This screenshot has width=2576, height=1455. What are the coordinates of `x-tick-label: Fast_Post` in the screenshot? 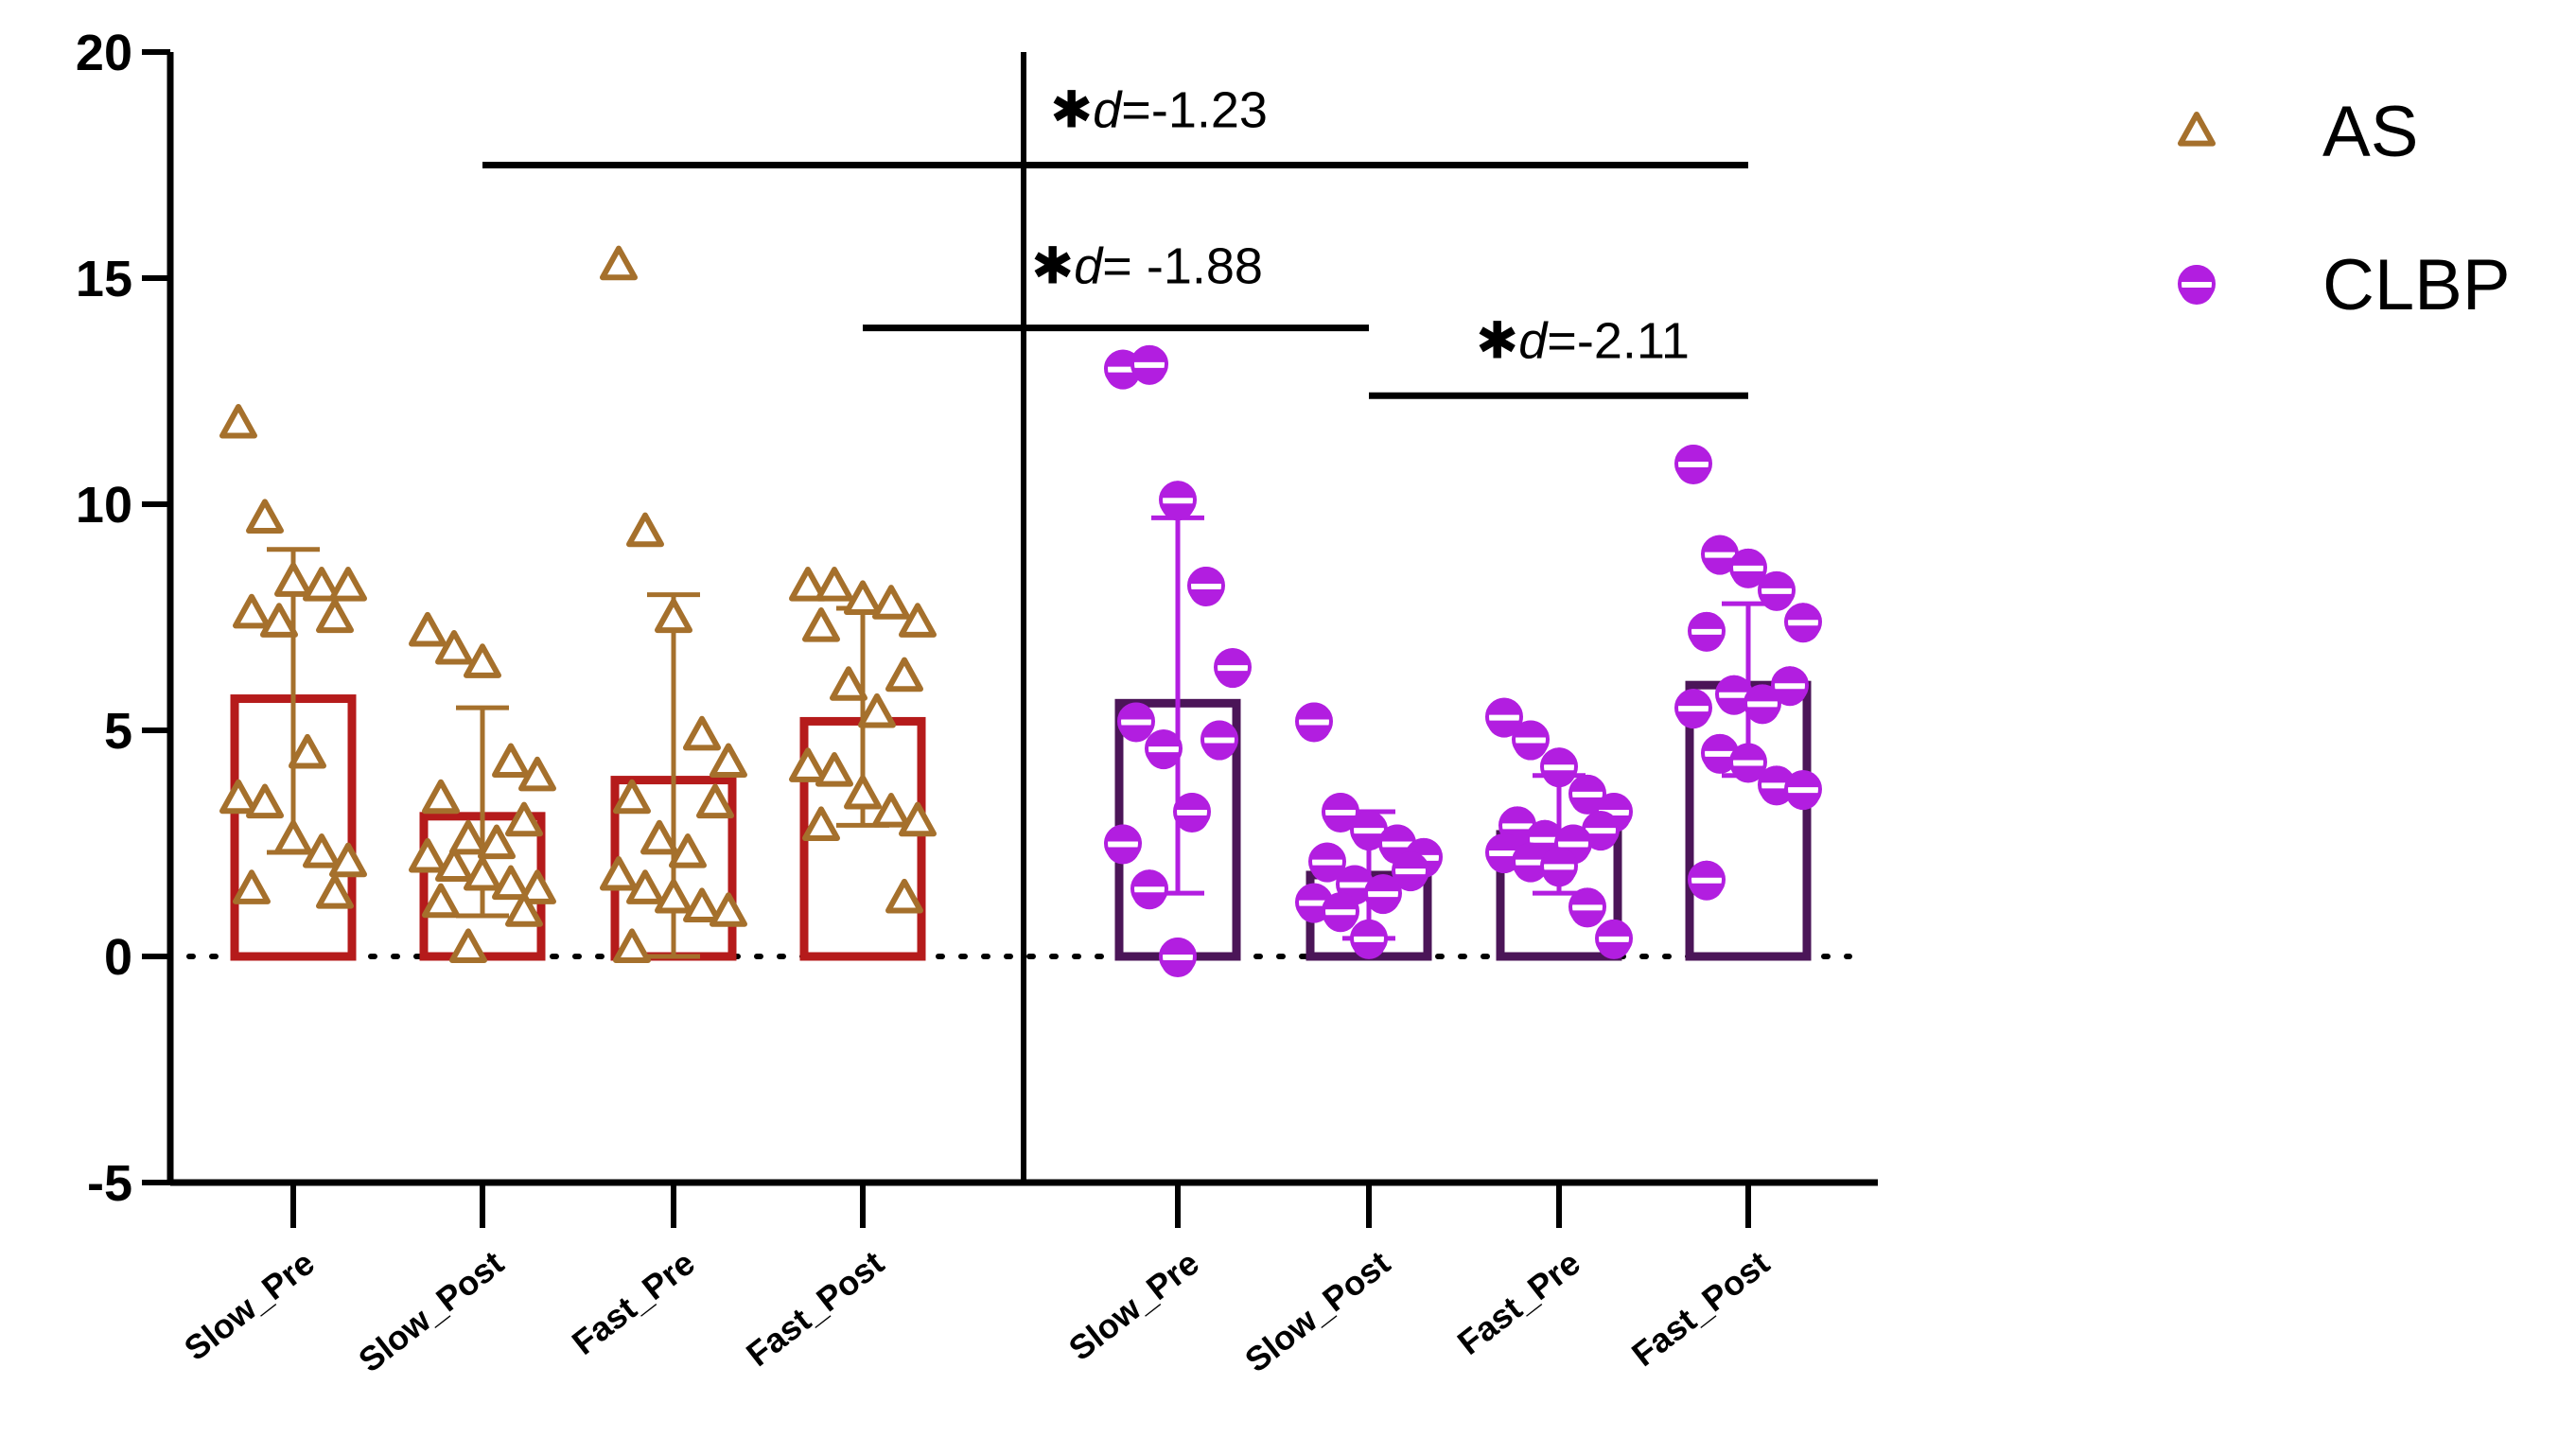 It's located at (1701, 1308).